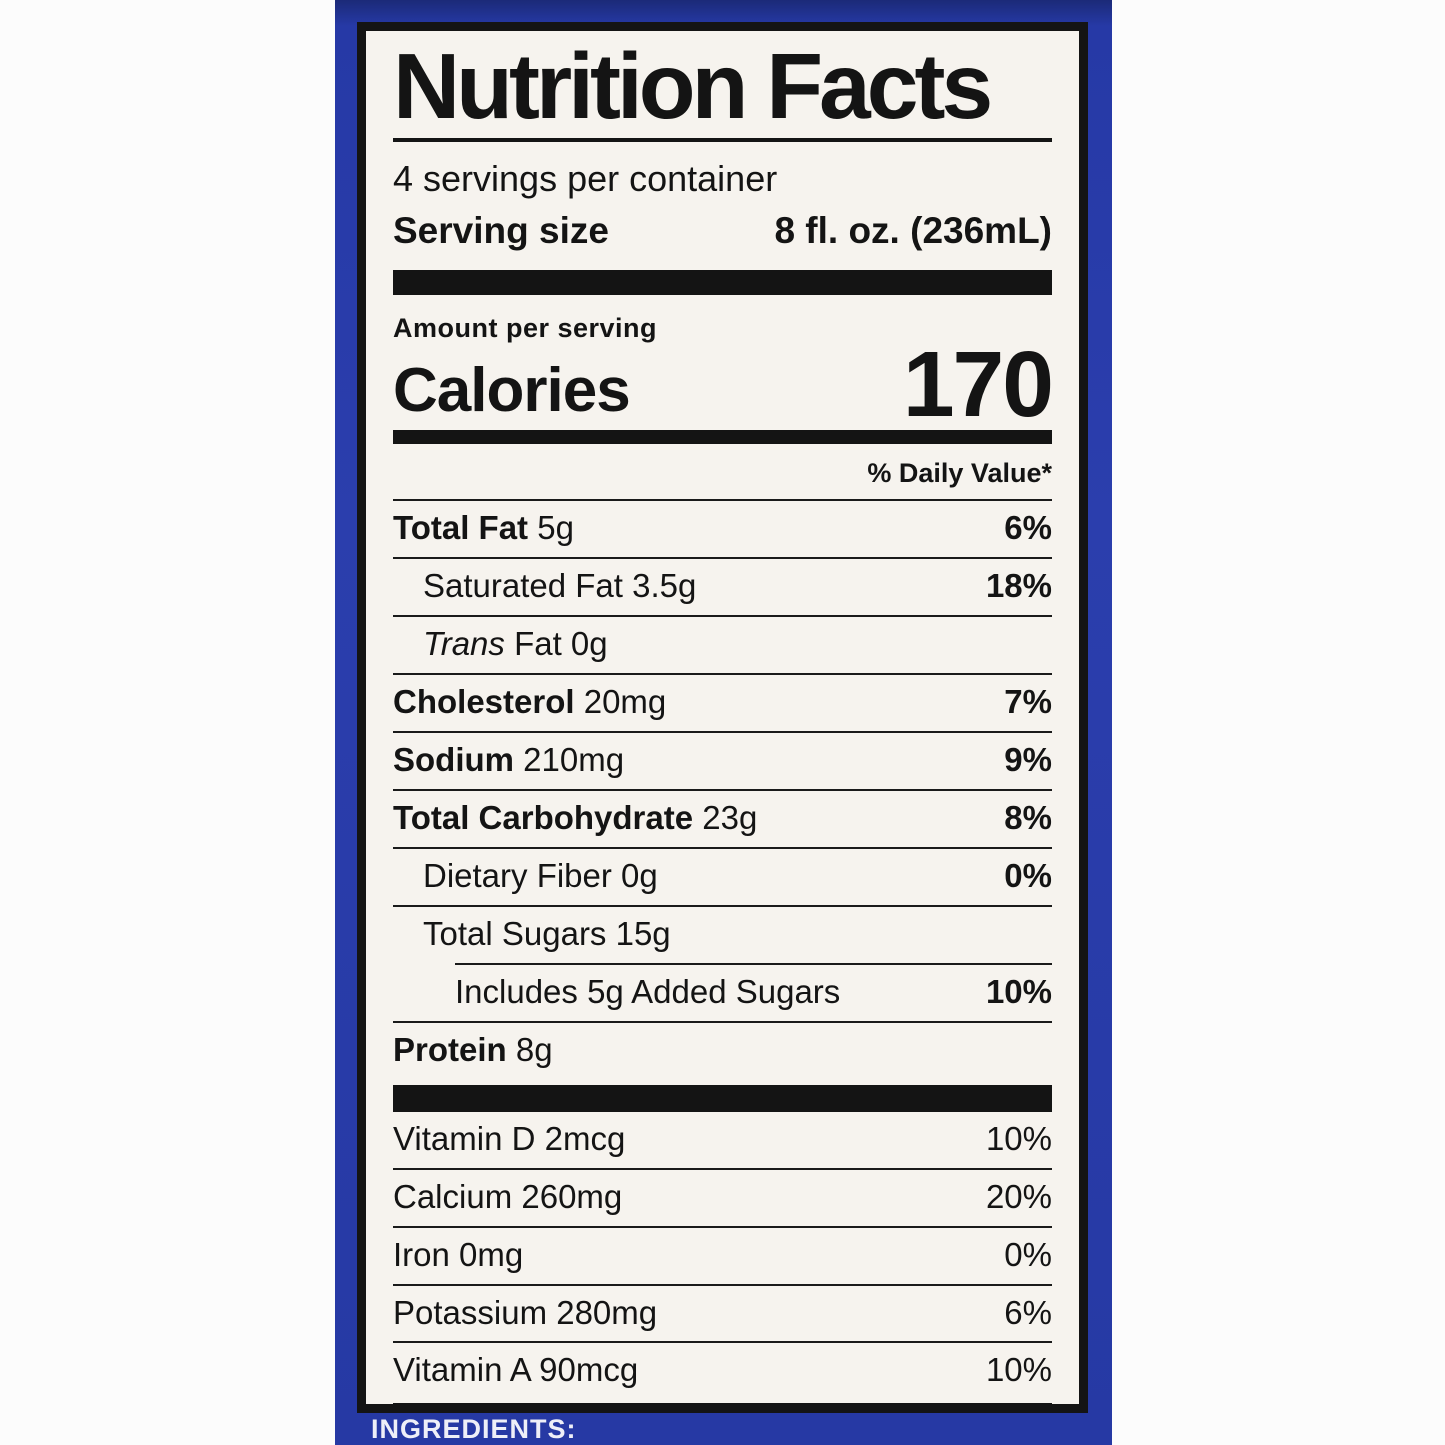 Image resolution: width=1445 pixels, height=1445 pixels. What do you see at coordinates (458, 1254) in the screenshot?
I see `nutrient-text: Iron 0mg` at bounding box center [458, 1254].